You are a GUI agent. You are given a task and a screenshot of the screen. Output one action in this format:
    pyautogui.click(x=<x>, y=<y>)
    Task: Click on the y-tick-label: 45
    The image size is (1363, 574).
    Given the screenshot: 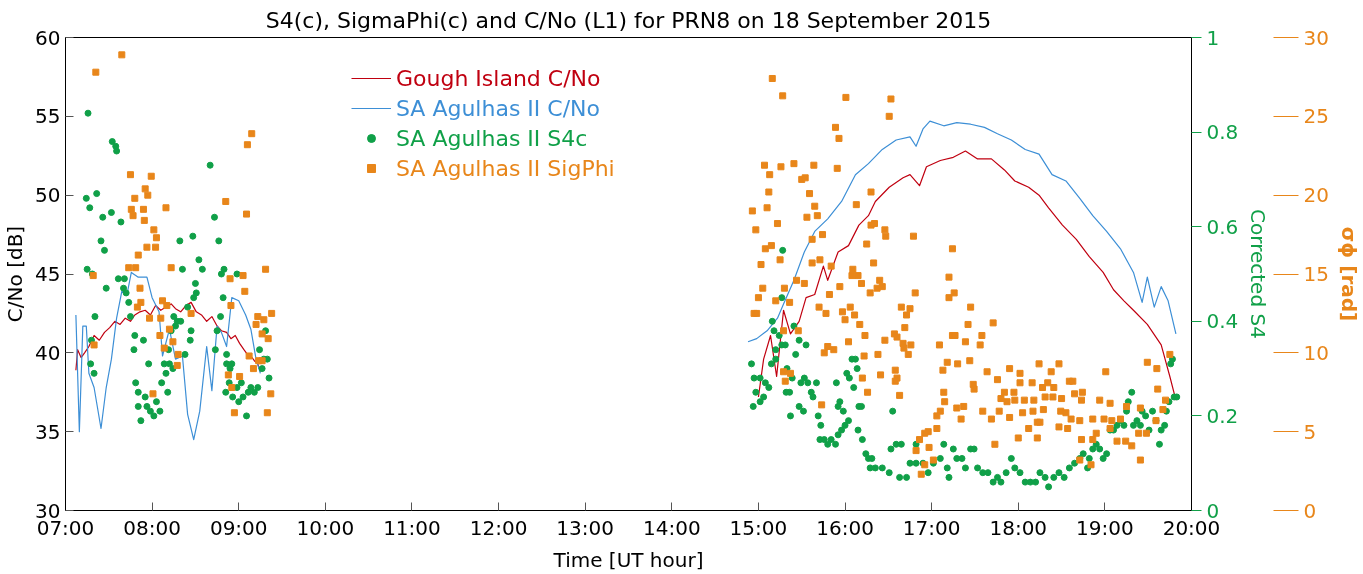 What is the action you would take?
    pyautogui.click(x=48, y=274)
    